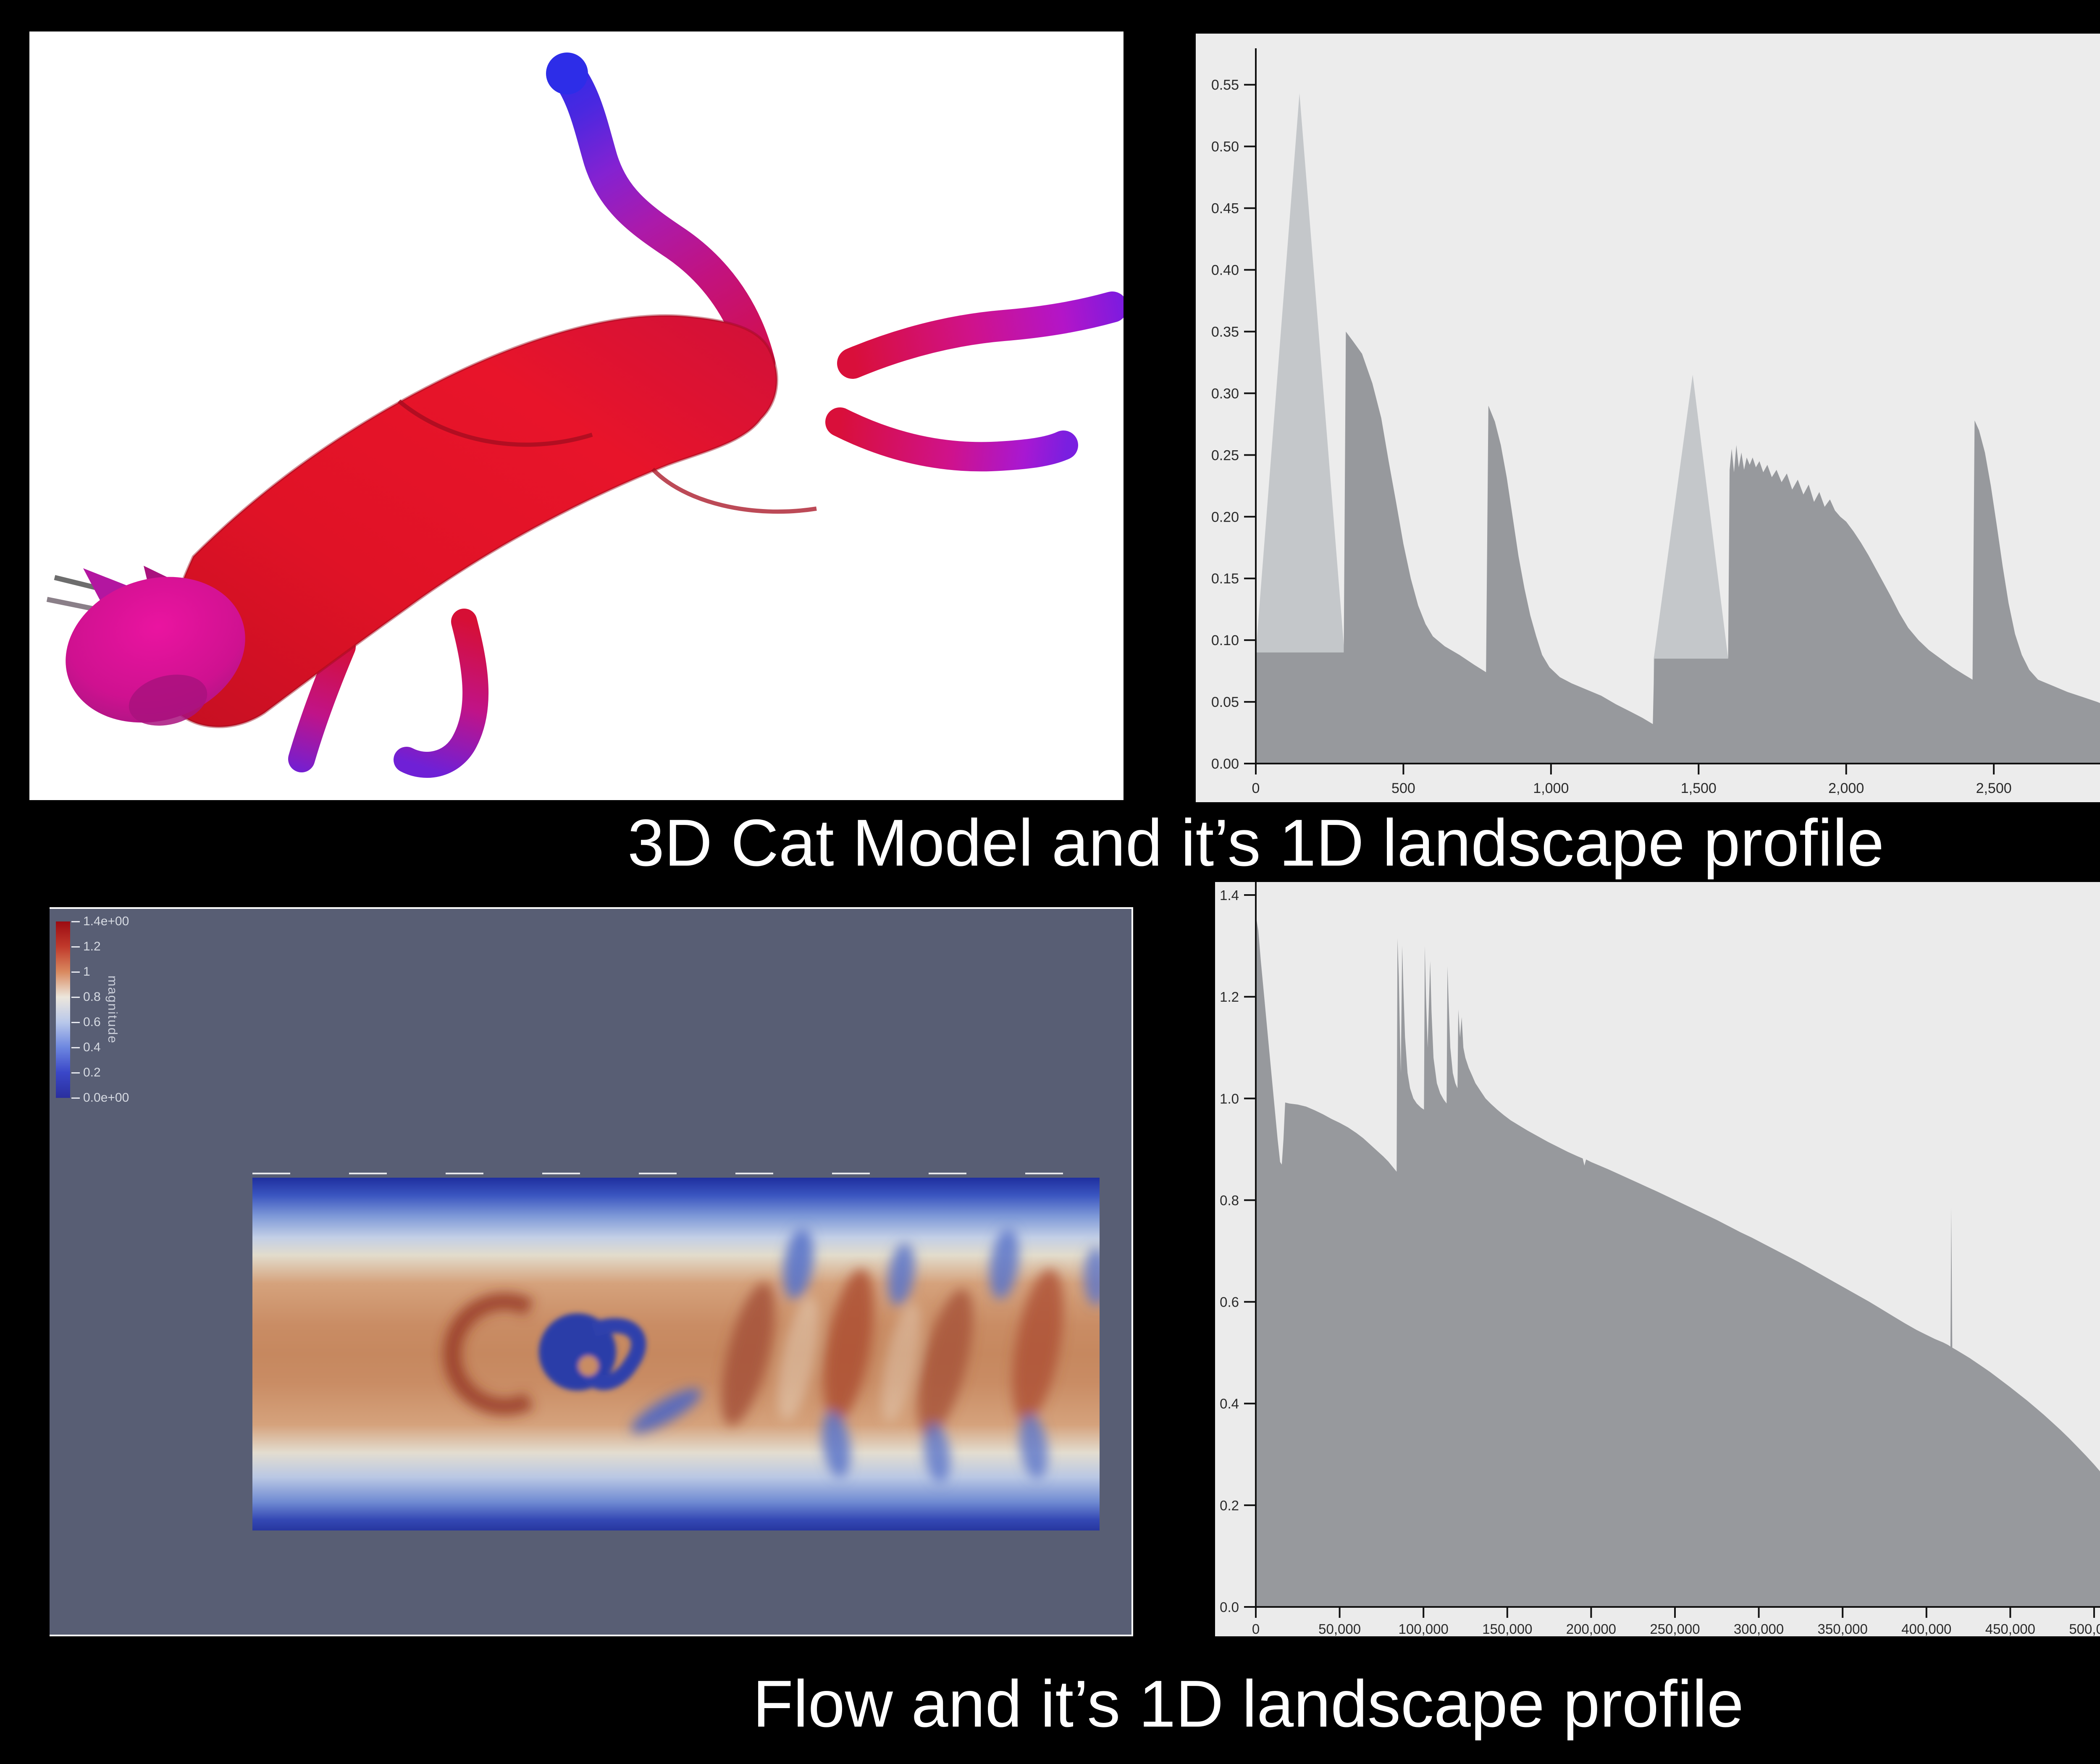 The image size is (2100, 1764). I want to click on y-tick-label: 0.0, so click(1229, 1607).